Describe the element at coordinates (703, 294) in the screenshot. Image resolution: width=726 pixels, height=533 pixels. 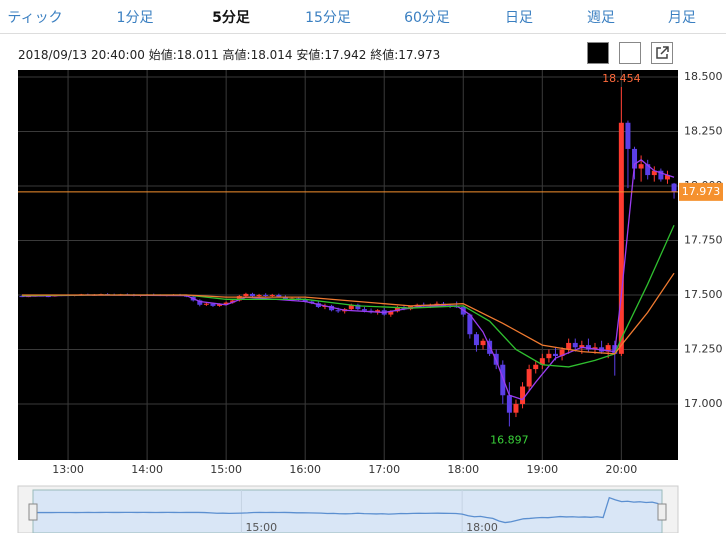
I see `y-tick-label: 17.500` at that location.